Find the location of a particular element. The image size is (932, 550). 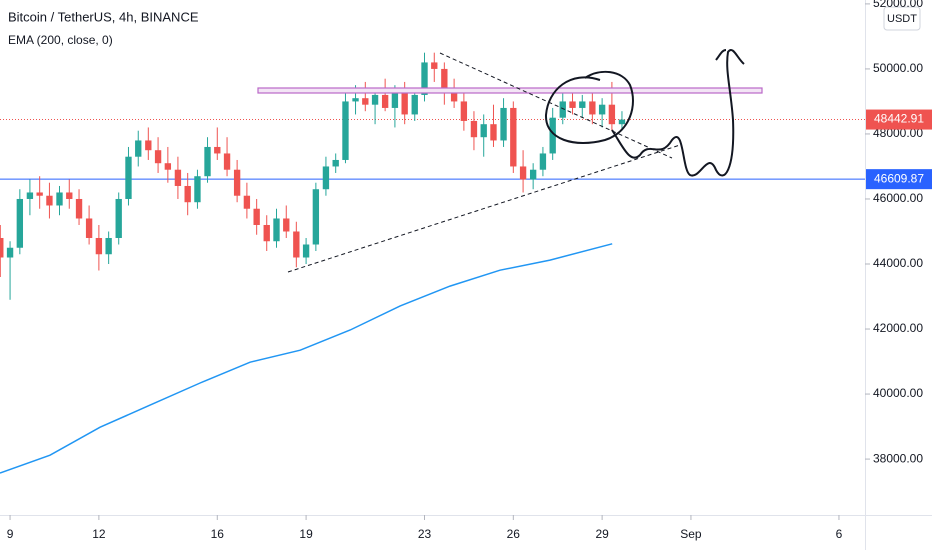

y-tick-label: 38000.00 is located at coordinates (898, 458).